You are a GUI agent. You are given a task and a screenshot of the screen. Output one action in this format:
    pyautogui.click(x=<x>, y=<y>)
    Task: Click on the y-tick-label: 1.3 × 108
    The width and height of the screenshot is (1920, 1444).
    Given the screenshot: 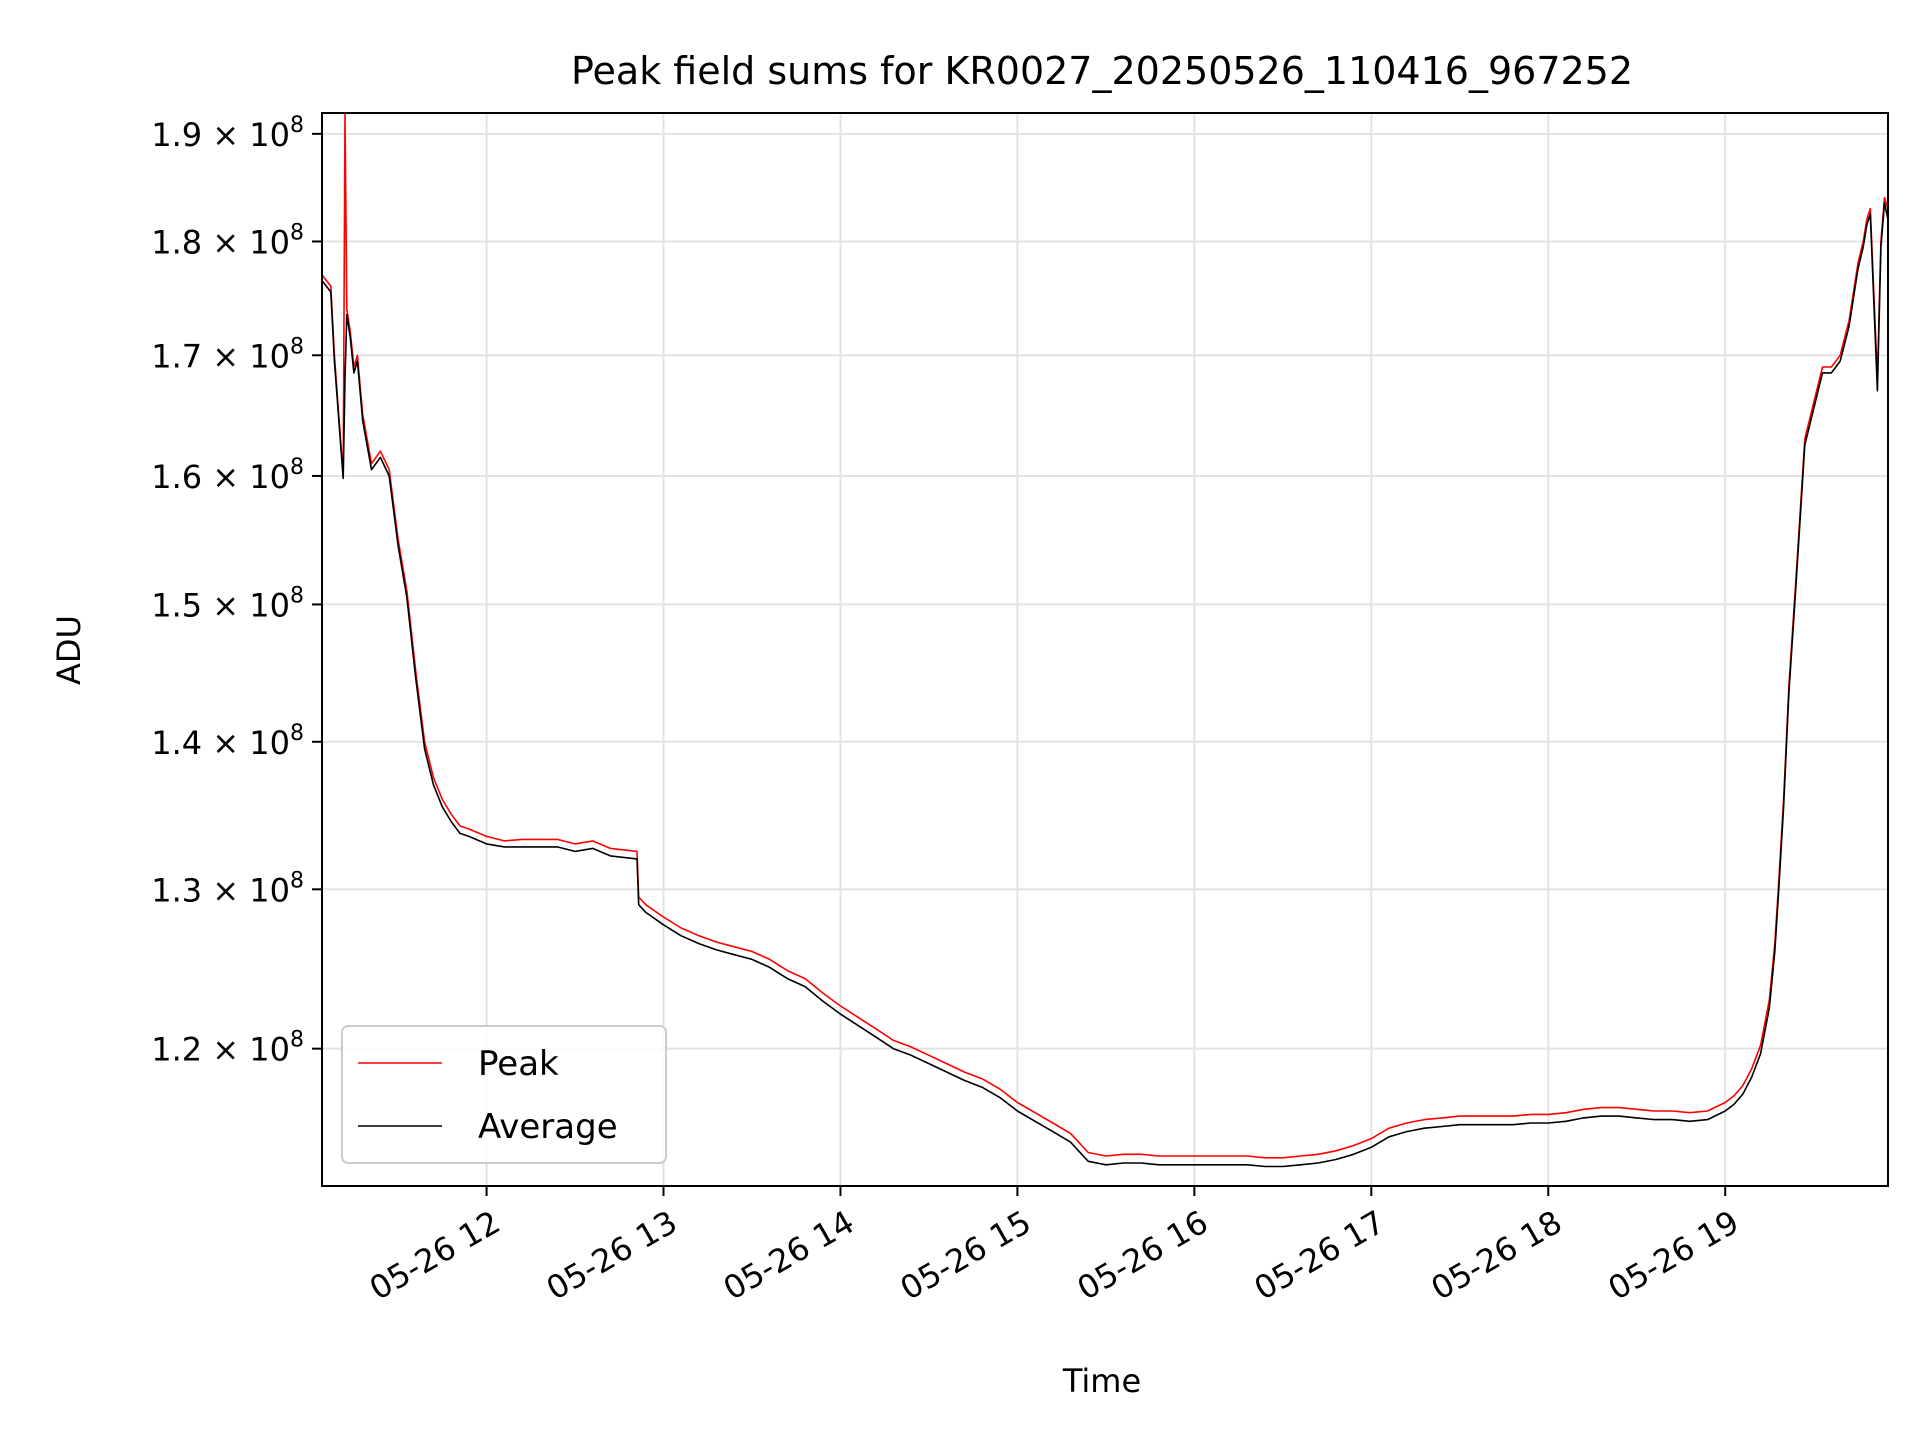 What is the action you would take?
    pyautogui.click(x=227, y=888)
    